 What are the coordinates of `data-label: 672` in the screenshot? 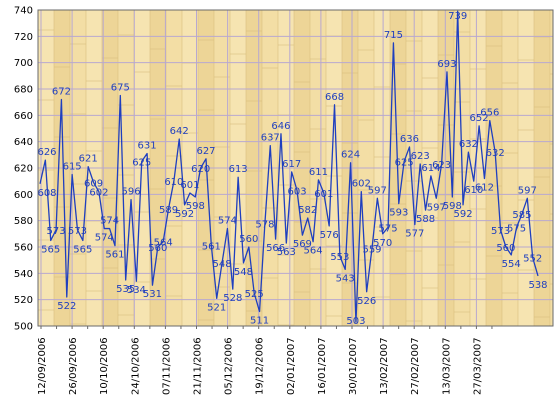 It's located at (61, 92).